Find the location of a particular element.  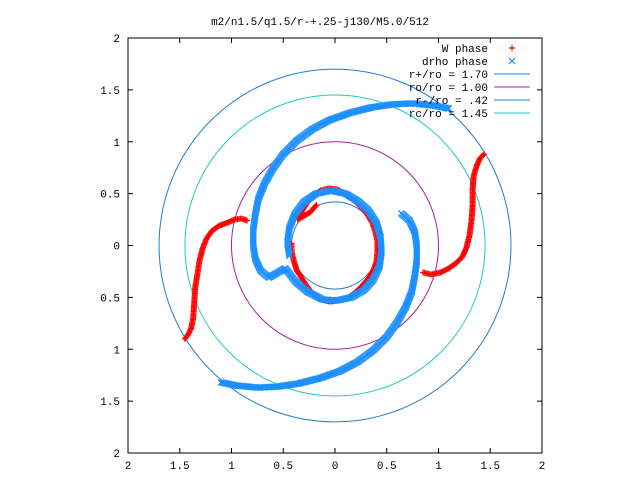

legend-label: r-/ro = .42 is located at coordinates (451, 102).